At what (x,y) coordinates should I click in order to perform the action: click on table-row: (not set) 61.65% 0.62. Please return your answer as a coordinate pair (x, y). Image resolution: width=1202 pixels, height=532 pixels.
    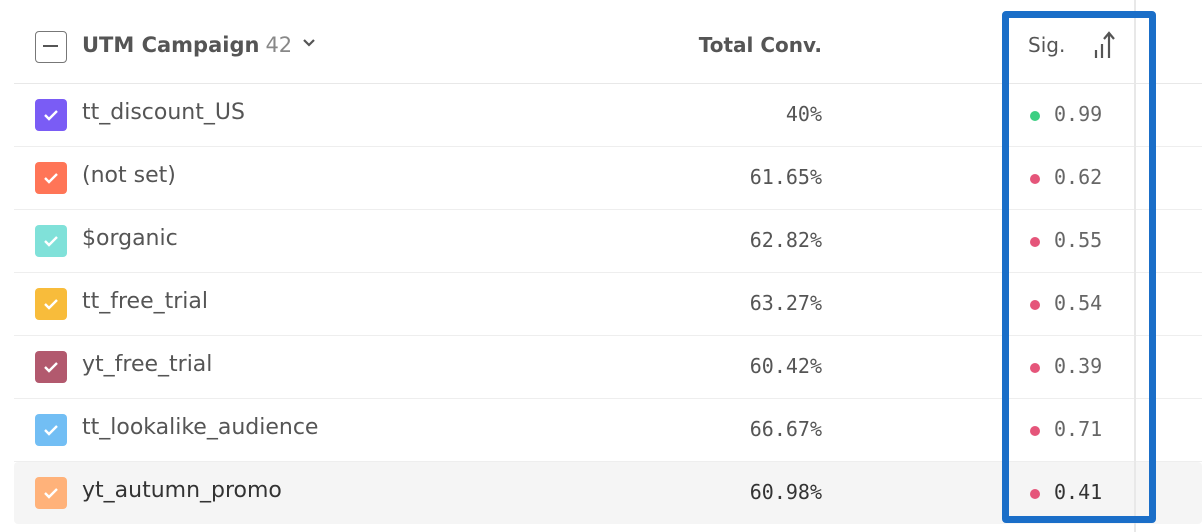
    Looking at the image, I should click on (608, 178).